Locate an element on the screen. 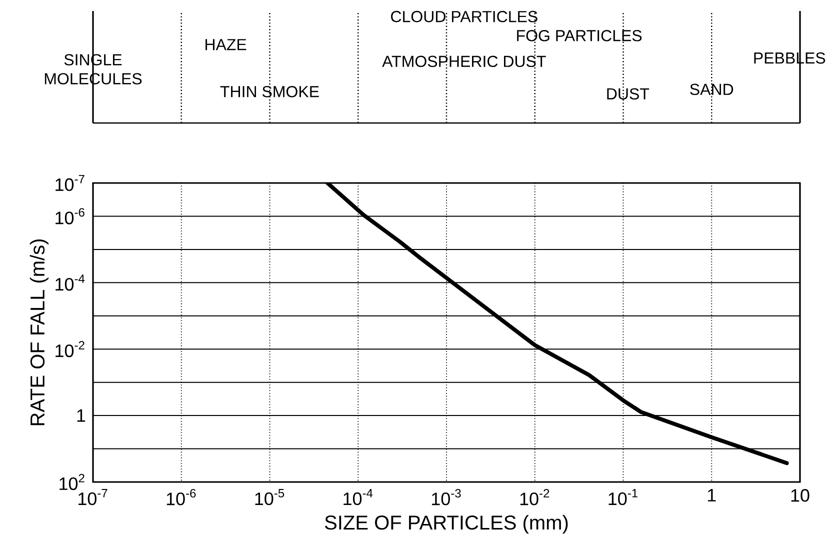  text: SAND is located at coordinates (712, 90).